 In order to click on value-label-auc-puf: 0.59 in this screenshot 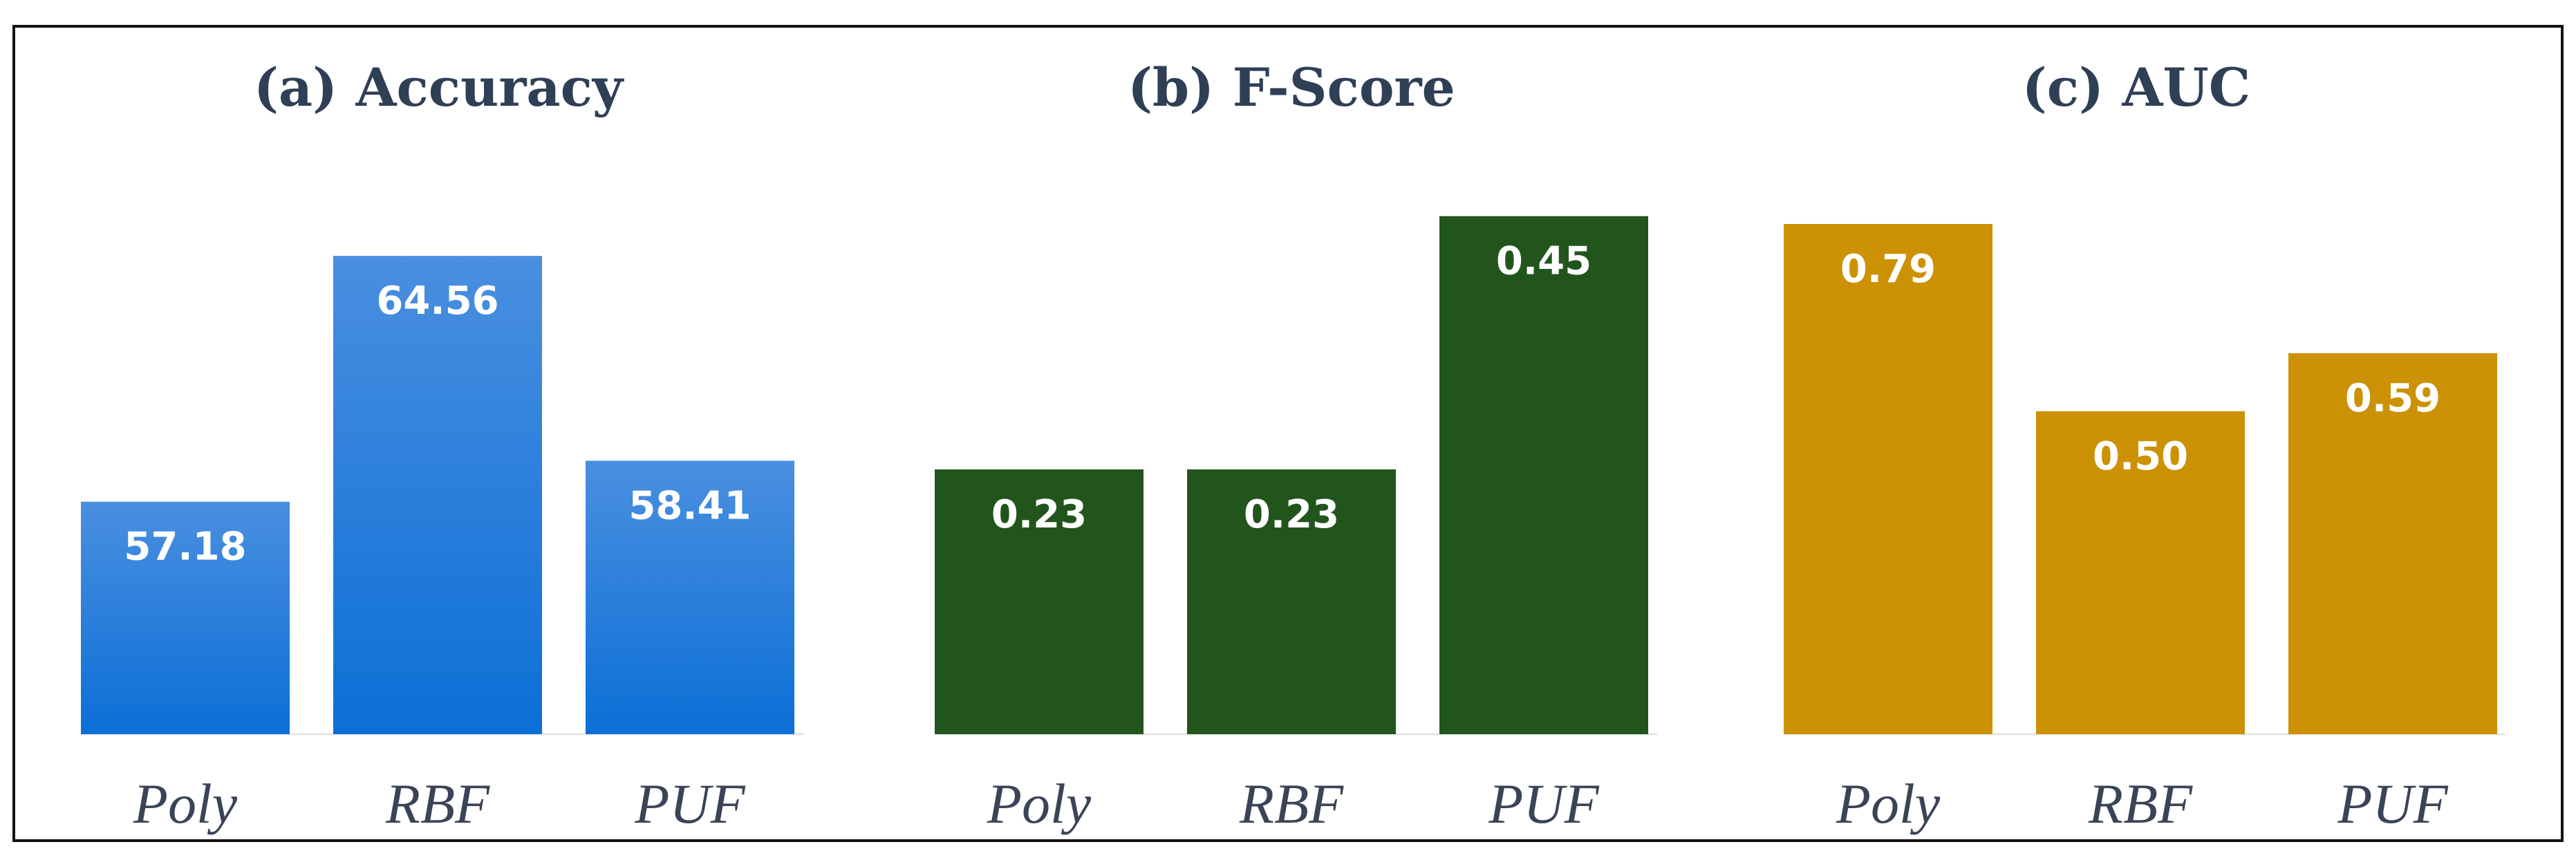, I will do `click(2392, 398)`.